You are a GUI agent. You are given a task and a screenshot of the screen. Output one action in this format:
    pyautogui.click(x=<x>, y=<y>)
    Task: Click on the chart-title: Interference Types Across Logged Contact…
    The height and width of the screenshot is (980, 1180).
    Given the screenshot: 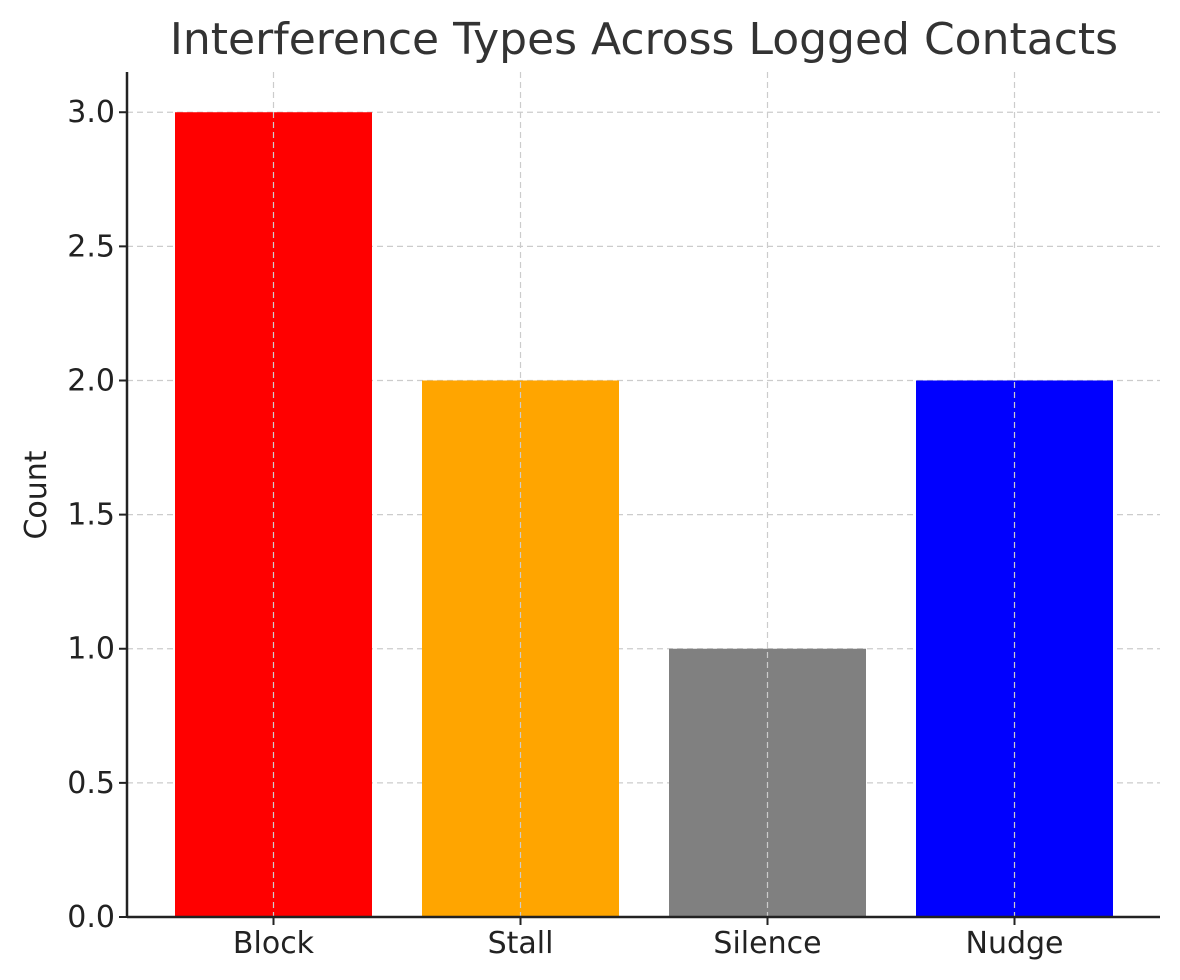 What is the action you would take?
    pyautogui.click(x=644, y=39)
    